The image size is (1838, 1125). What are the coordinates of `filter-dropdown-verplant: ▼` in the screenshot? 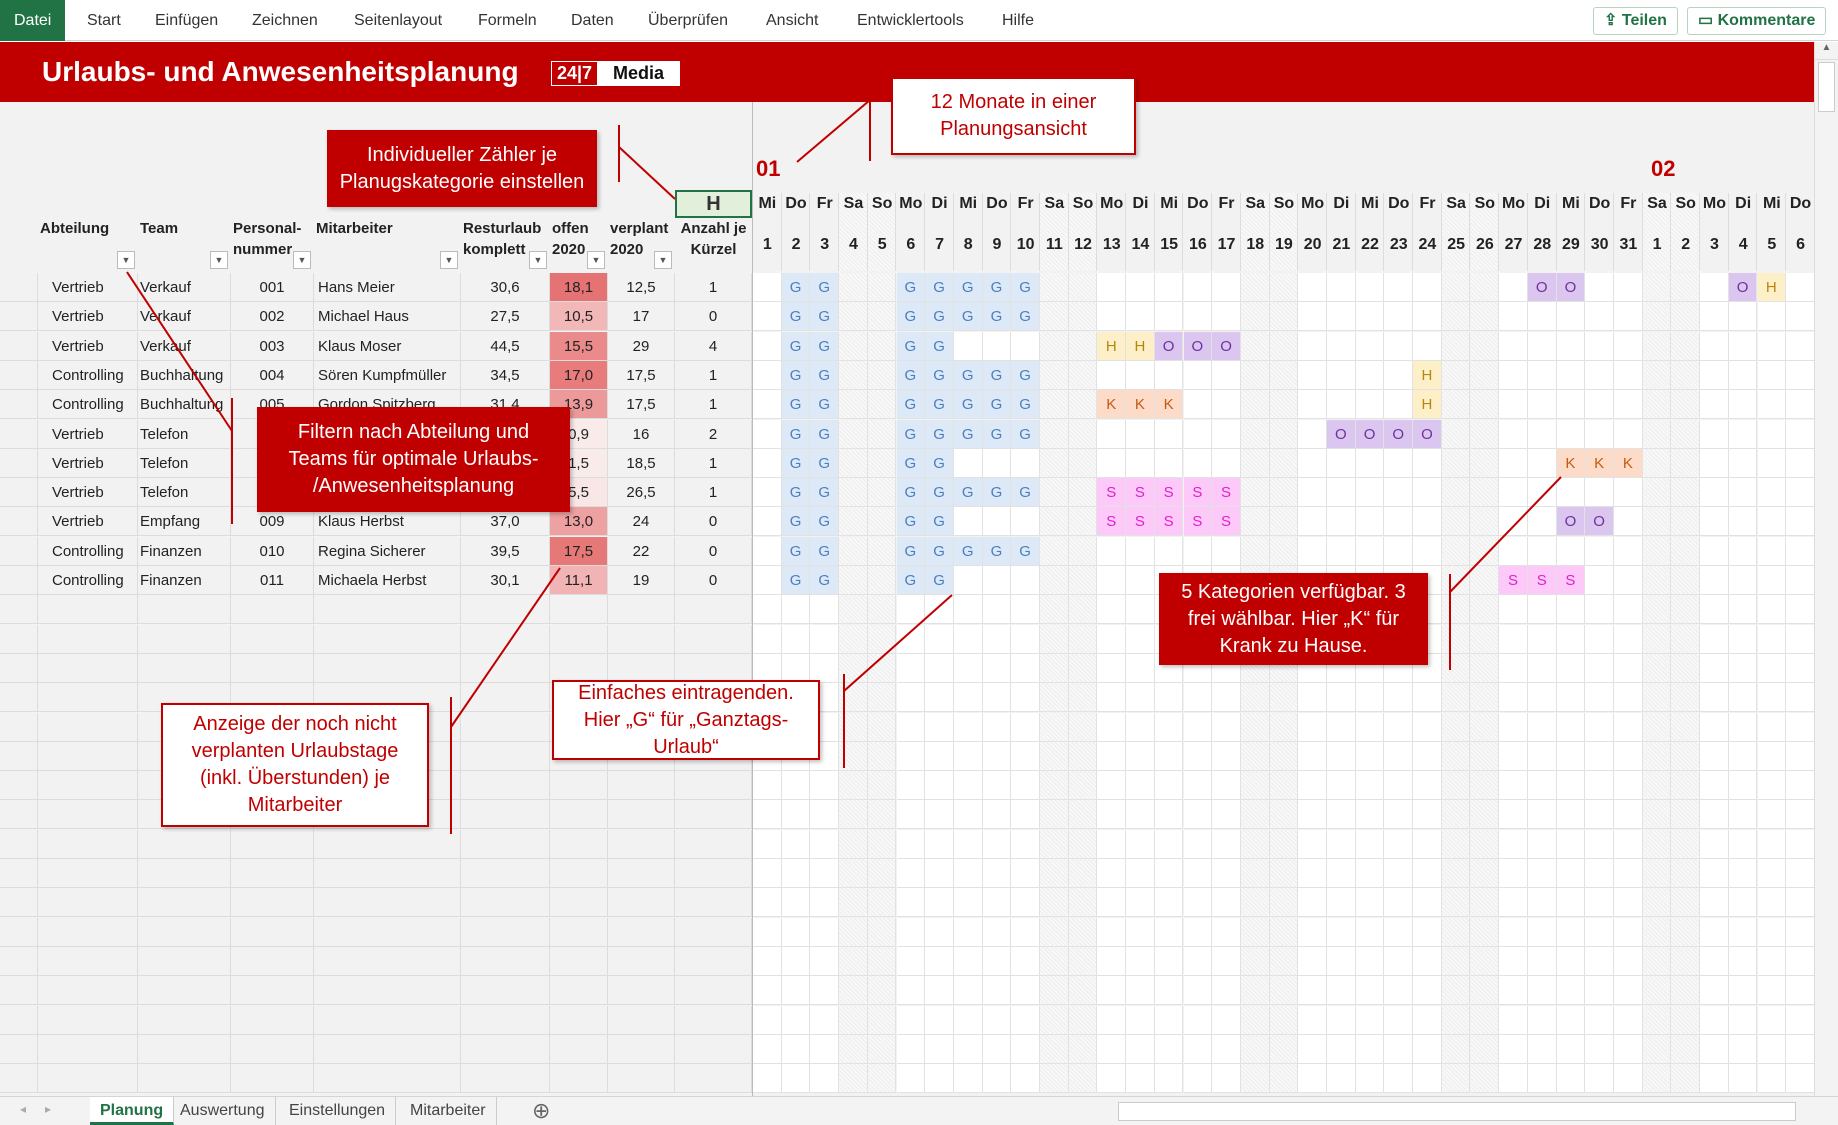 It's located at (663, 260).